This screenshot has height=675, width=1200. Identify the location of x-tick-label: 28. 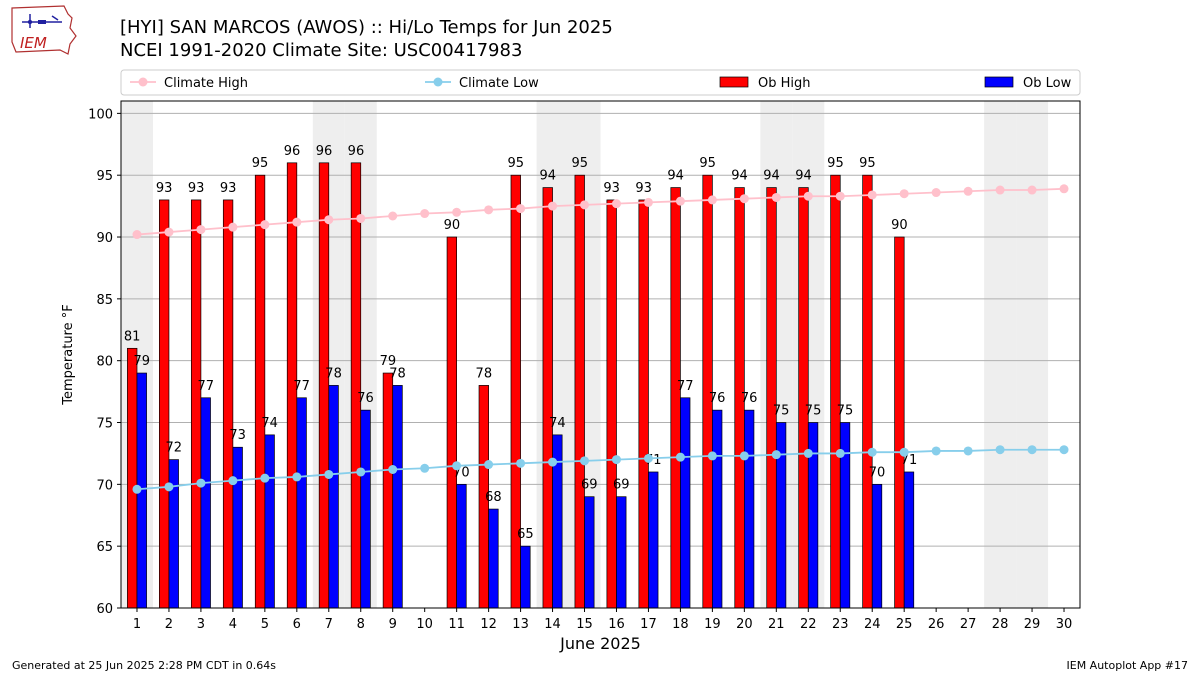
(1000, 624).